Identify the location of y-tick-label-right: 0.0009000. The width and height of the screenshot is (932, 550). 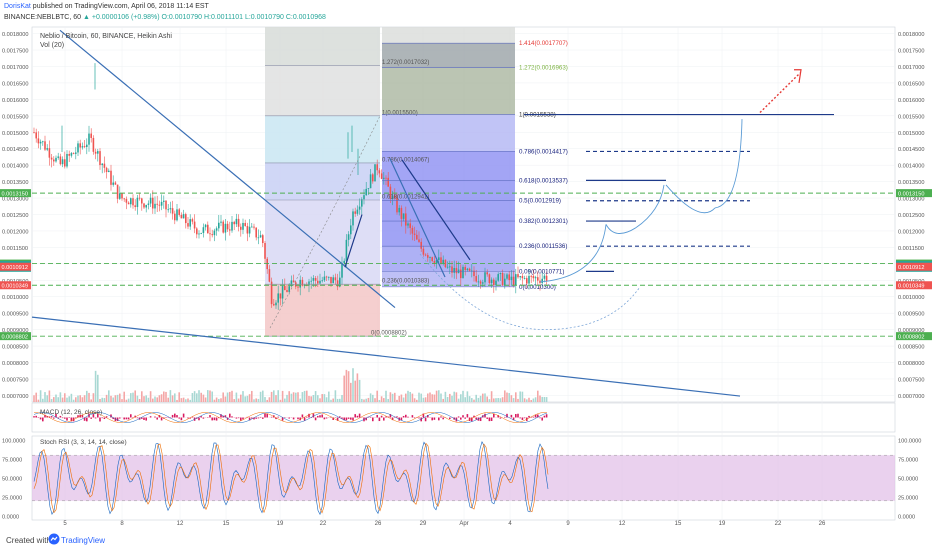
(911, 331).